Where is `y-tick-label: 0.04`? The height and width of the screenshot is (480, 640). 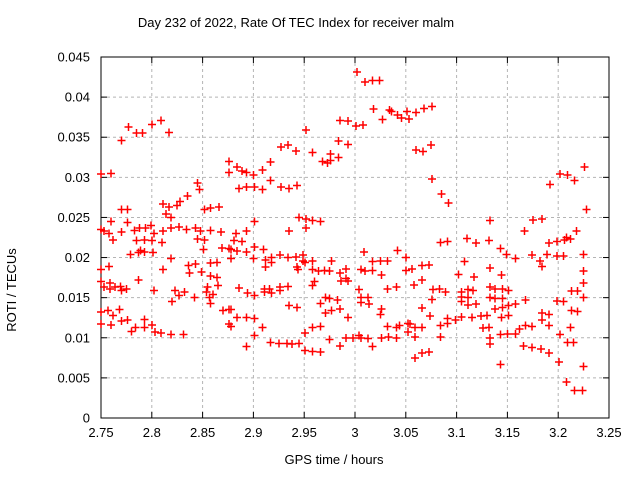
y-tick-label: 0.04 is located at coordinates (77, 97).